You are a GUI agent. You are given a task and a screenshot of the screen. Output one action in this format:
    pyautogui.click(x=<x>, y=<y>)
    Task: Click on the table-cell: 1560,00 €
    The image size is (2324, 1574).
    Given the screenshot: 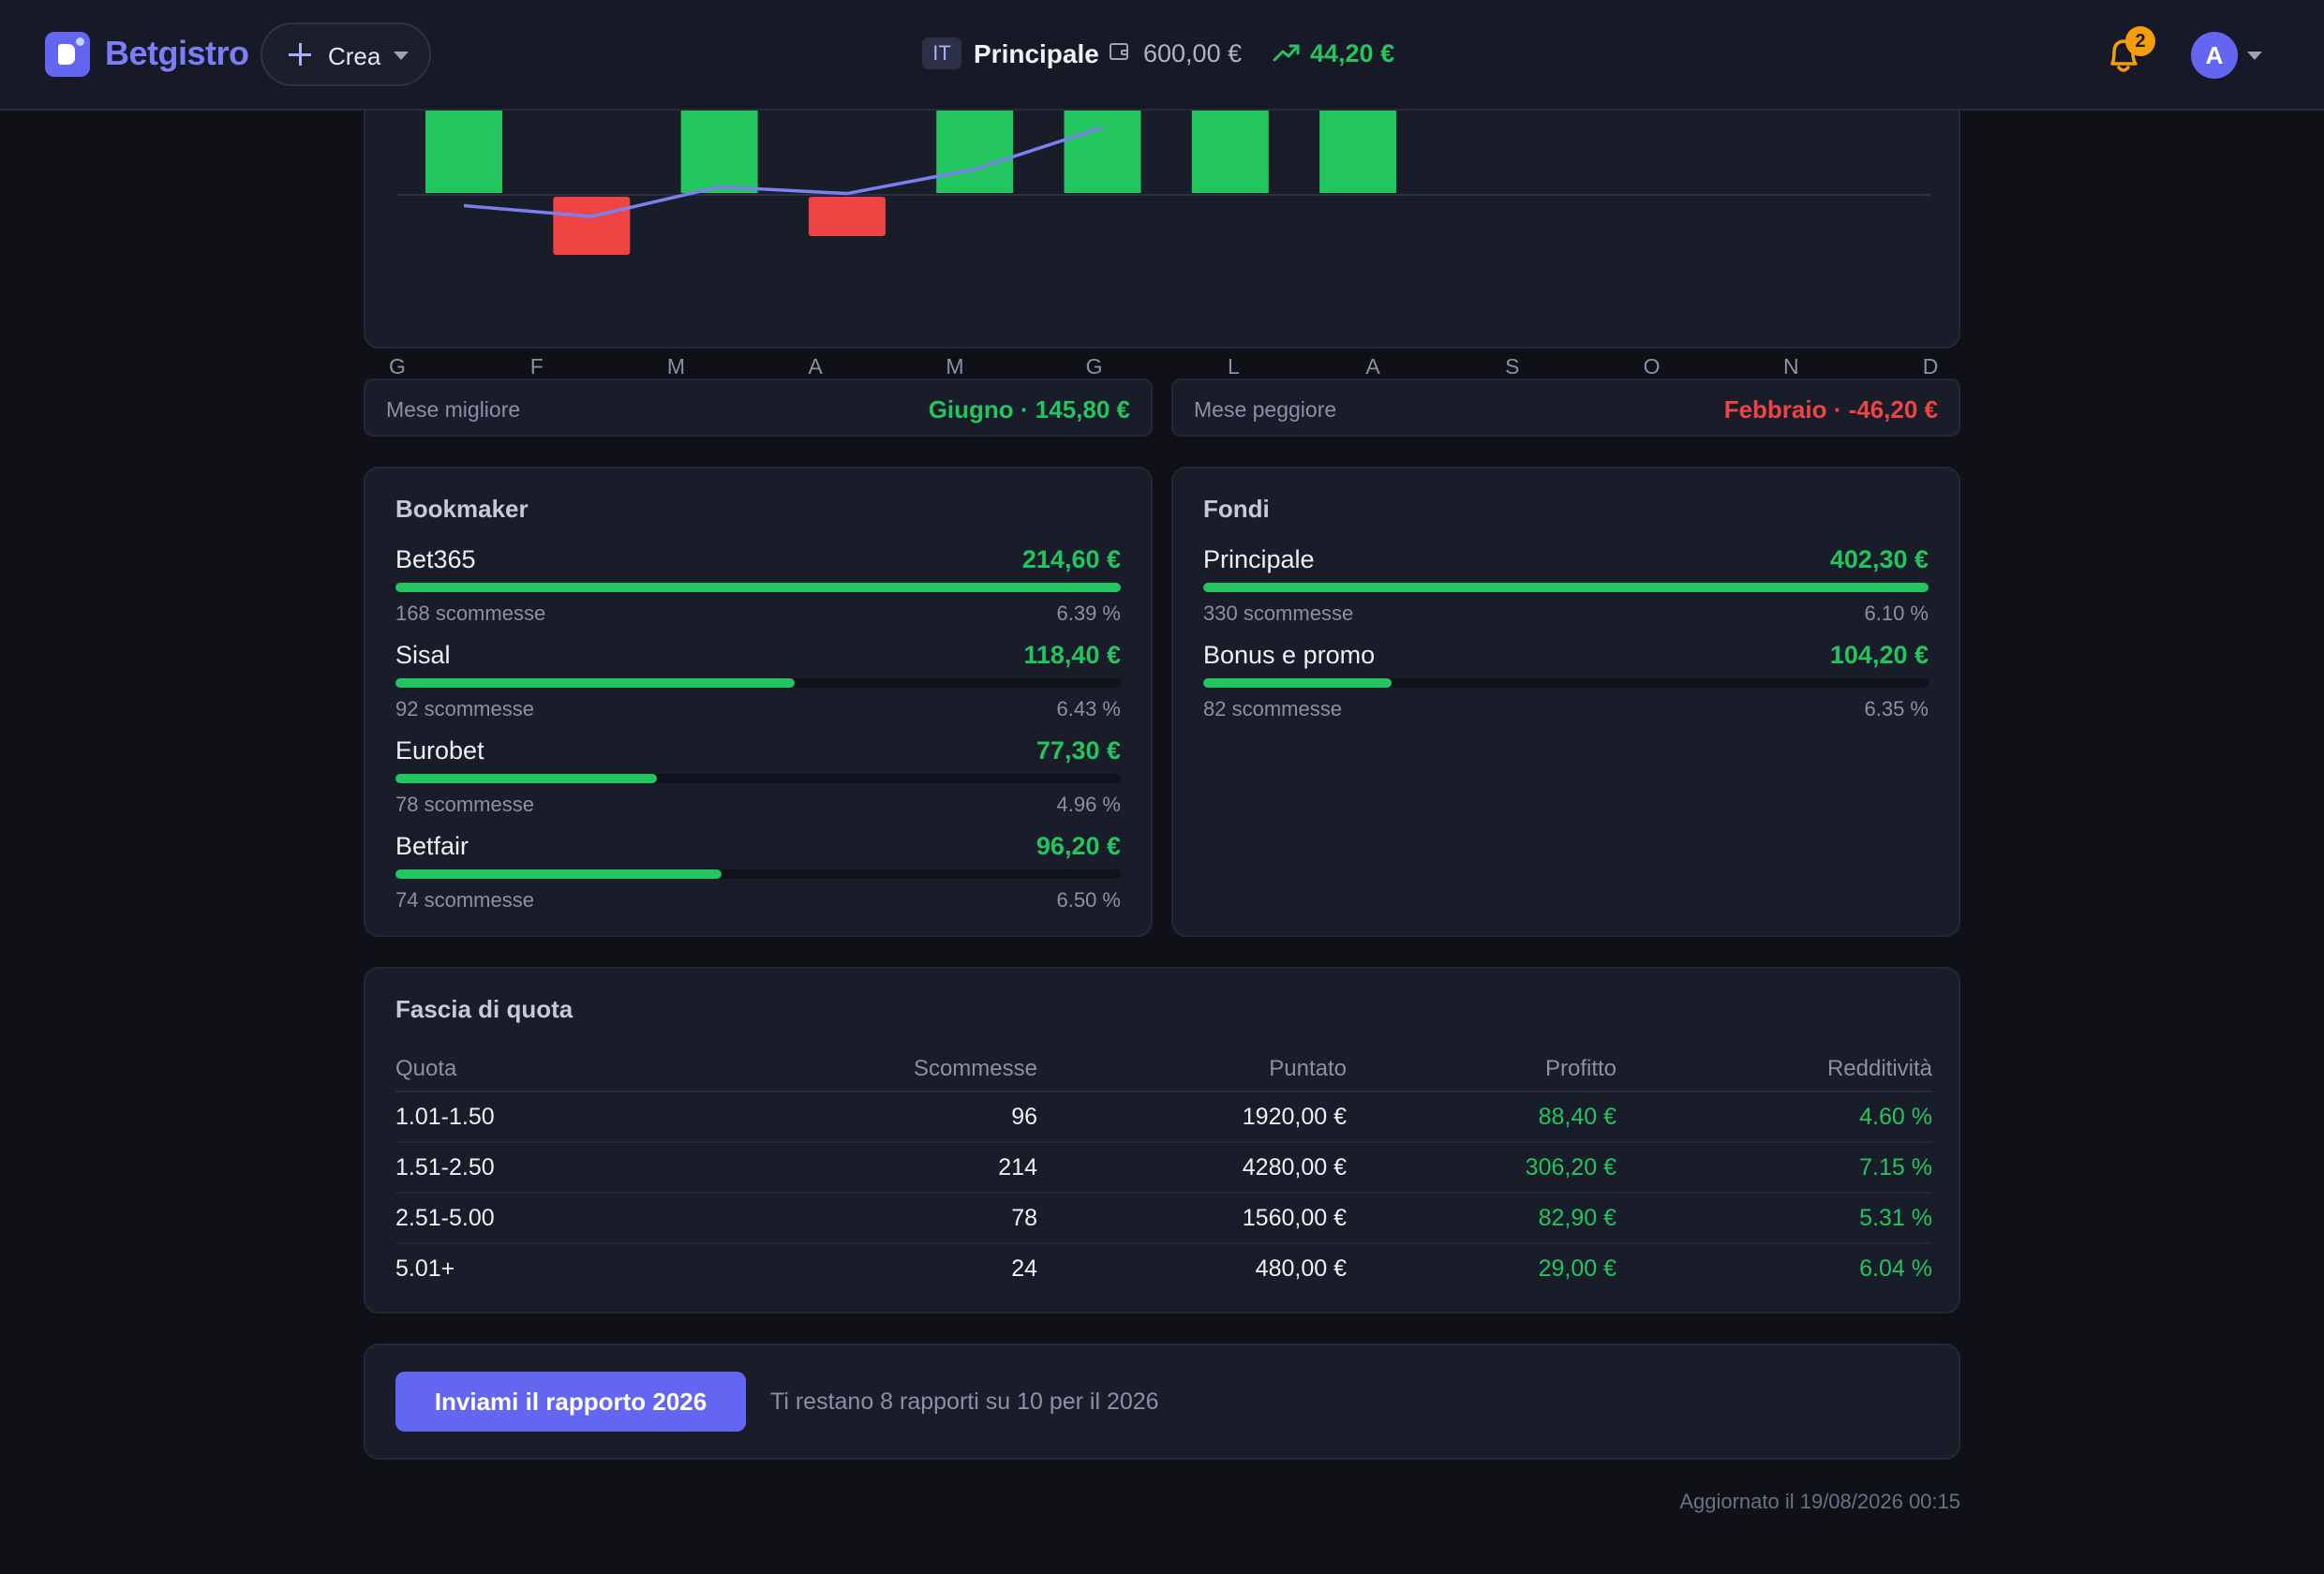 What is the action you would take?
    pyautogui.click(x=1192, y=1219)
    